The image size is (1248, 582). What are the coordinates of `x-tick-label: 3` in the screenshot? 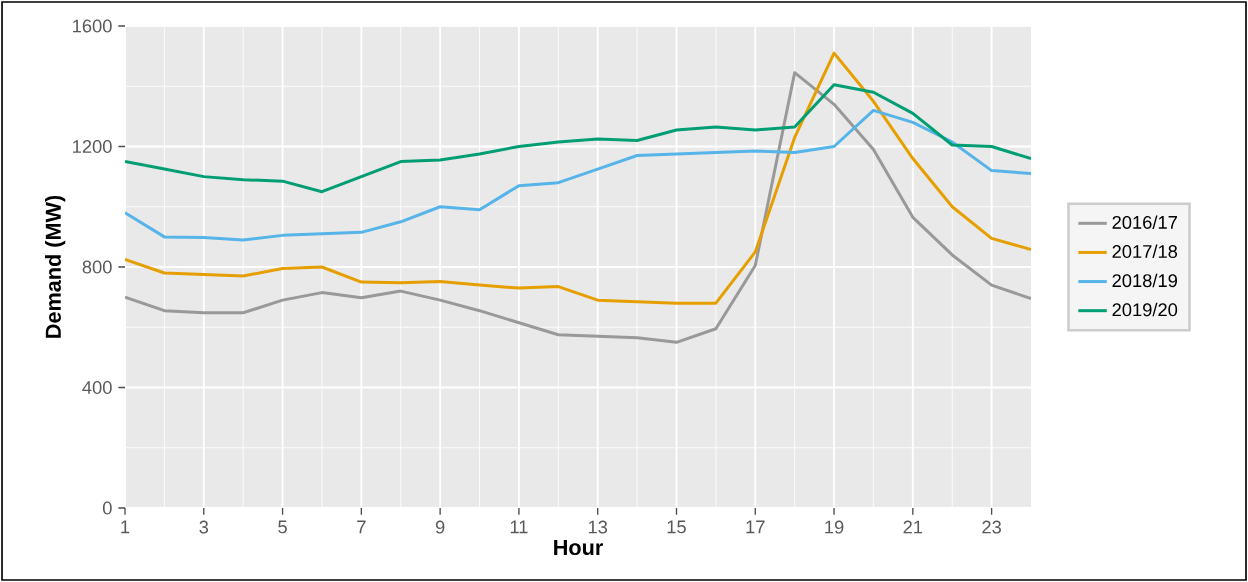 It's located at (204, 527).